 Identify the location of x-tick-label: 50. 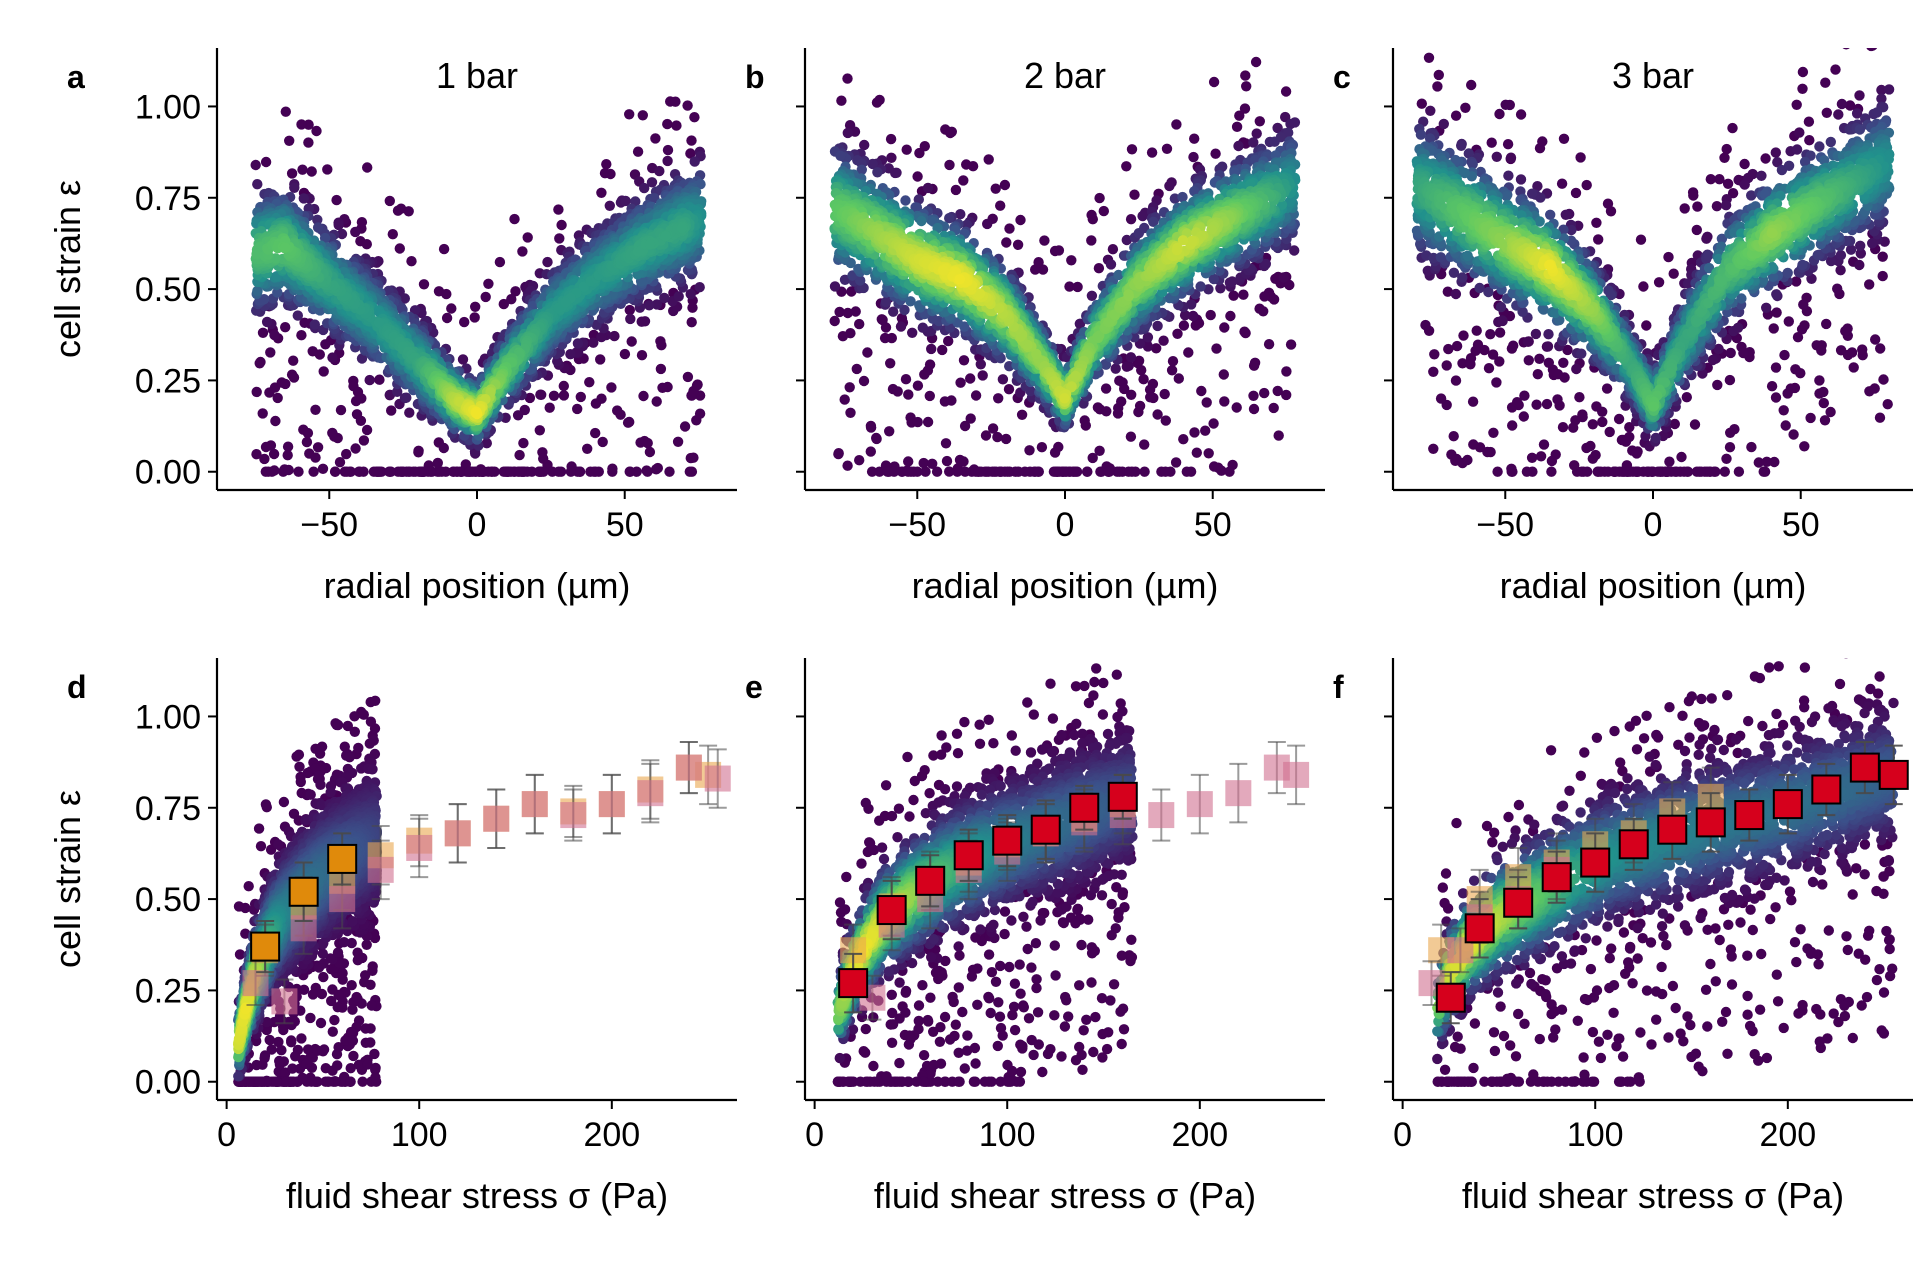
(625, 525).